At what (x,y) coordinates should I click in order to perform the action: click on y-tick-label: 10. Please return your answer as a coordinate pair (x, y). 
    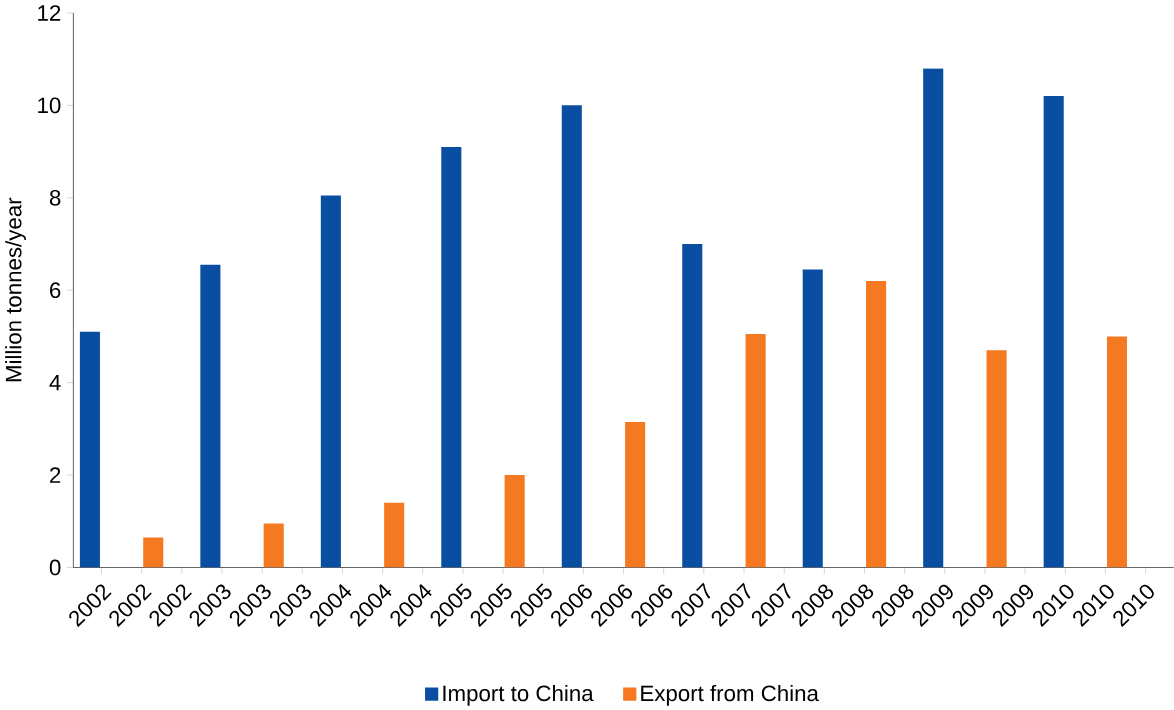
    Looking at the image, I should click on (49, 105).